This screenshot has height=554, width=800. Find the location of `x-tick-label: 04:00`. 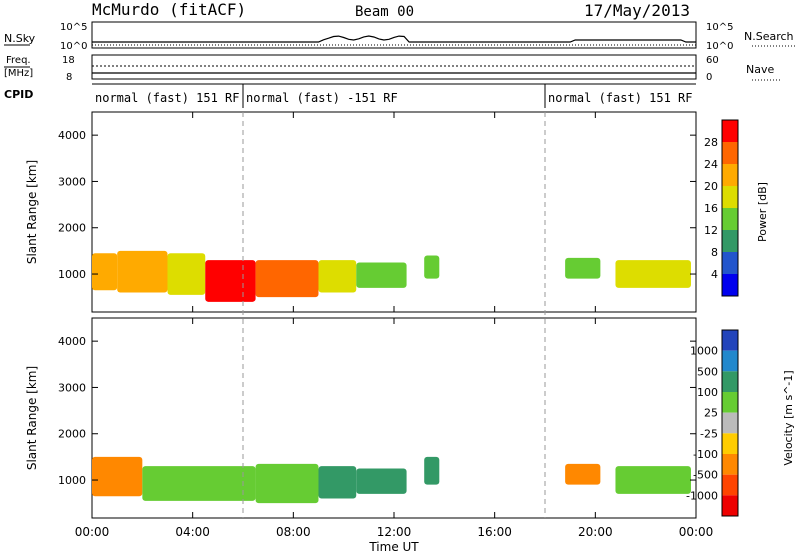

x-tick-label: 04:00 is located at coordinates (192, 532).